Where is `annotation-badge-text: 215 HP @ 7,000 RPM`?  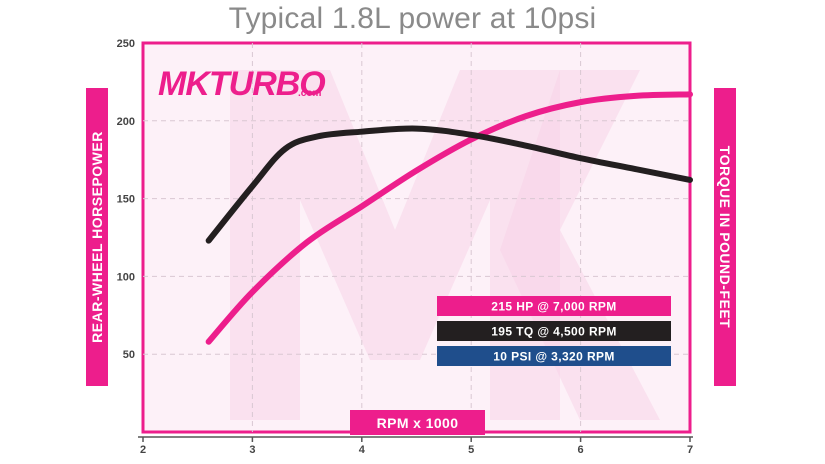
annotation-badge-text: 215 HP @ 7,000 RPM is located at coordinates (553, 307).